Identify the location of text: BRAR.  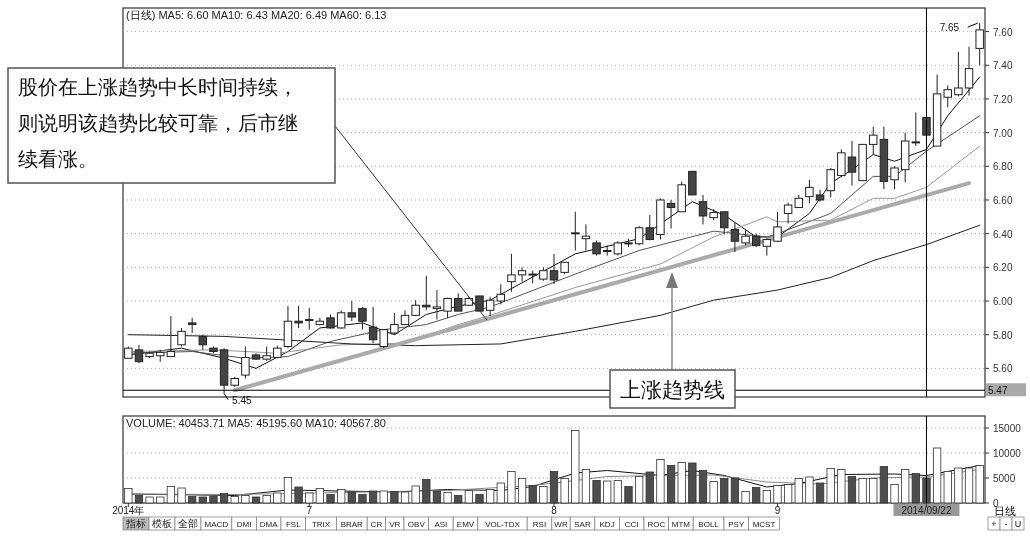
(352, 524).